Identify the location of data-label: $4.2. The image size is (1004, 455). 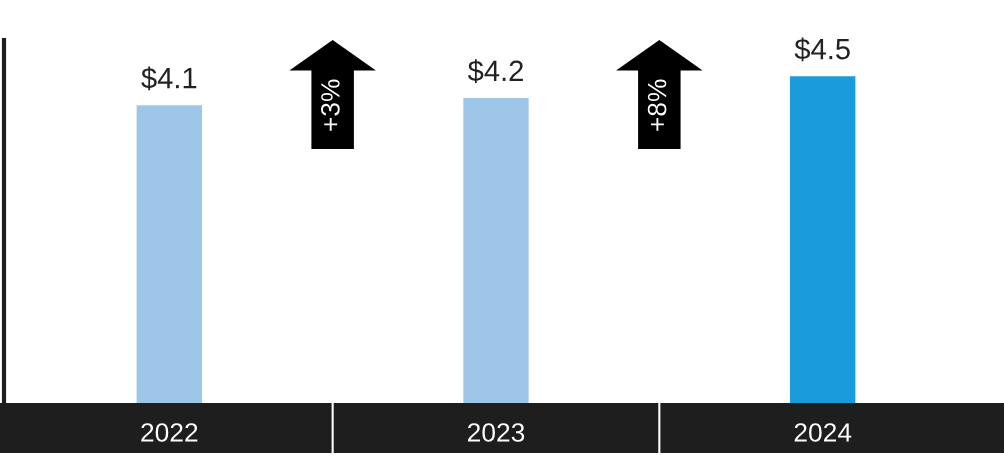
(495, 71).